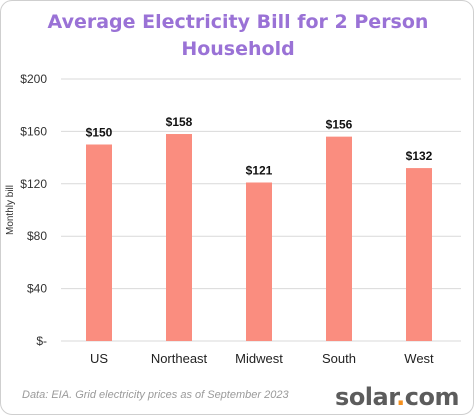 Image resolution: width=474 pixels, height=415 pixels. Describe the element at coordinates (33, 79) in the screenshot. I see `y-tick-label: $200` at that location.